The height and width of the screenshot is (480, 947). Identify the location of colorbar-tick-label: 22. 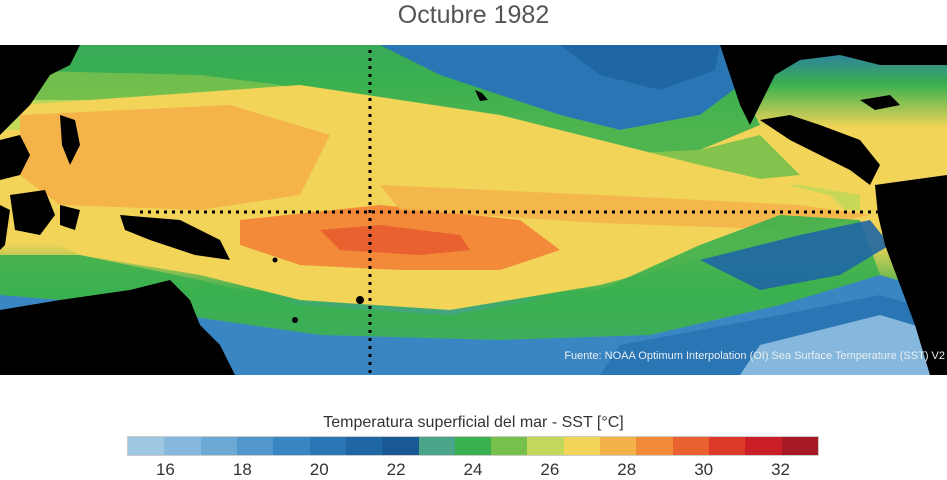
(396, 469).